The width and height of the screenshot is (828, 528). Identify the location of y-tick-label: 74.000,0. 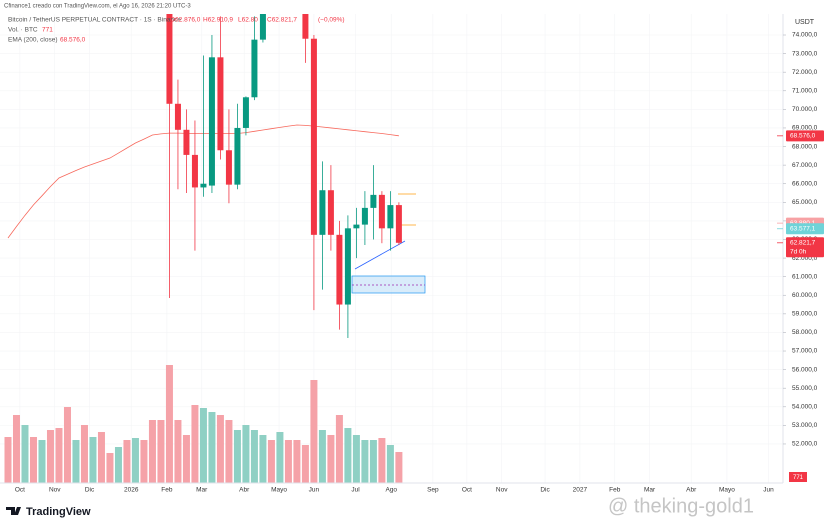
(805, 35).